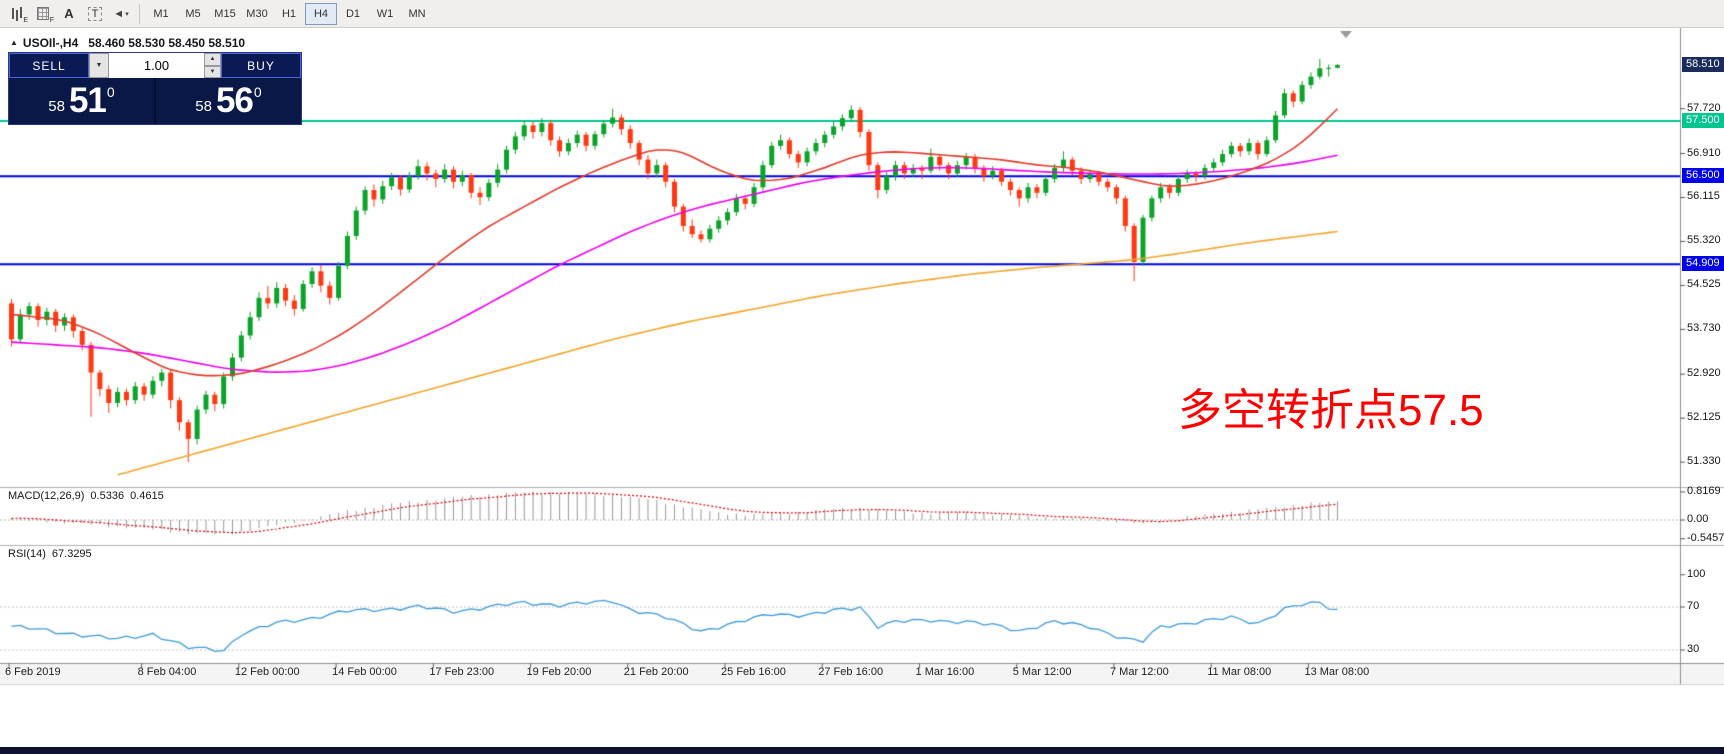 The image size is (1724, 754). I want to click on font-tool-label: A, so click(69, 13).